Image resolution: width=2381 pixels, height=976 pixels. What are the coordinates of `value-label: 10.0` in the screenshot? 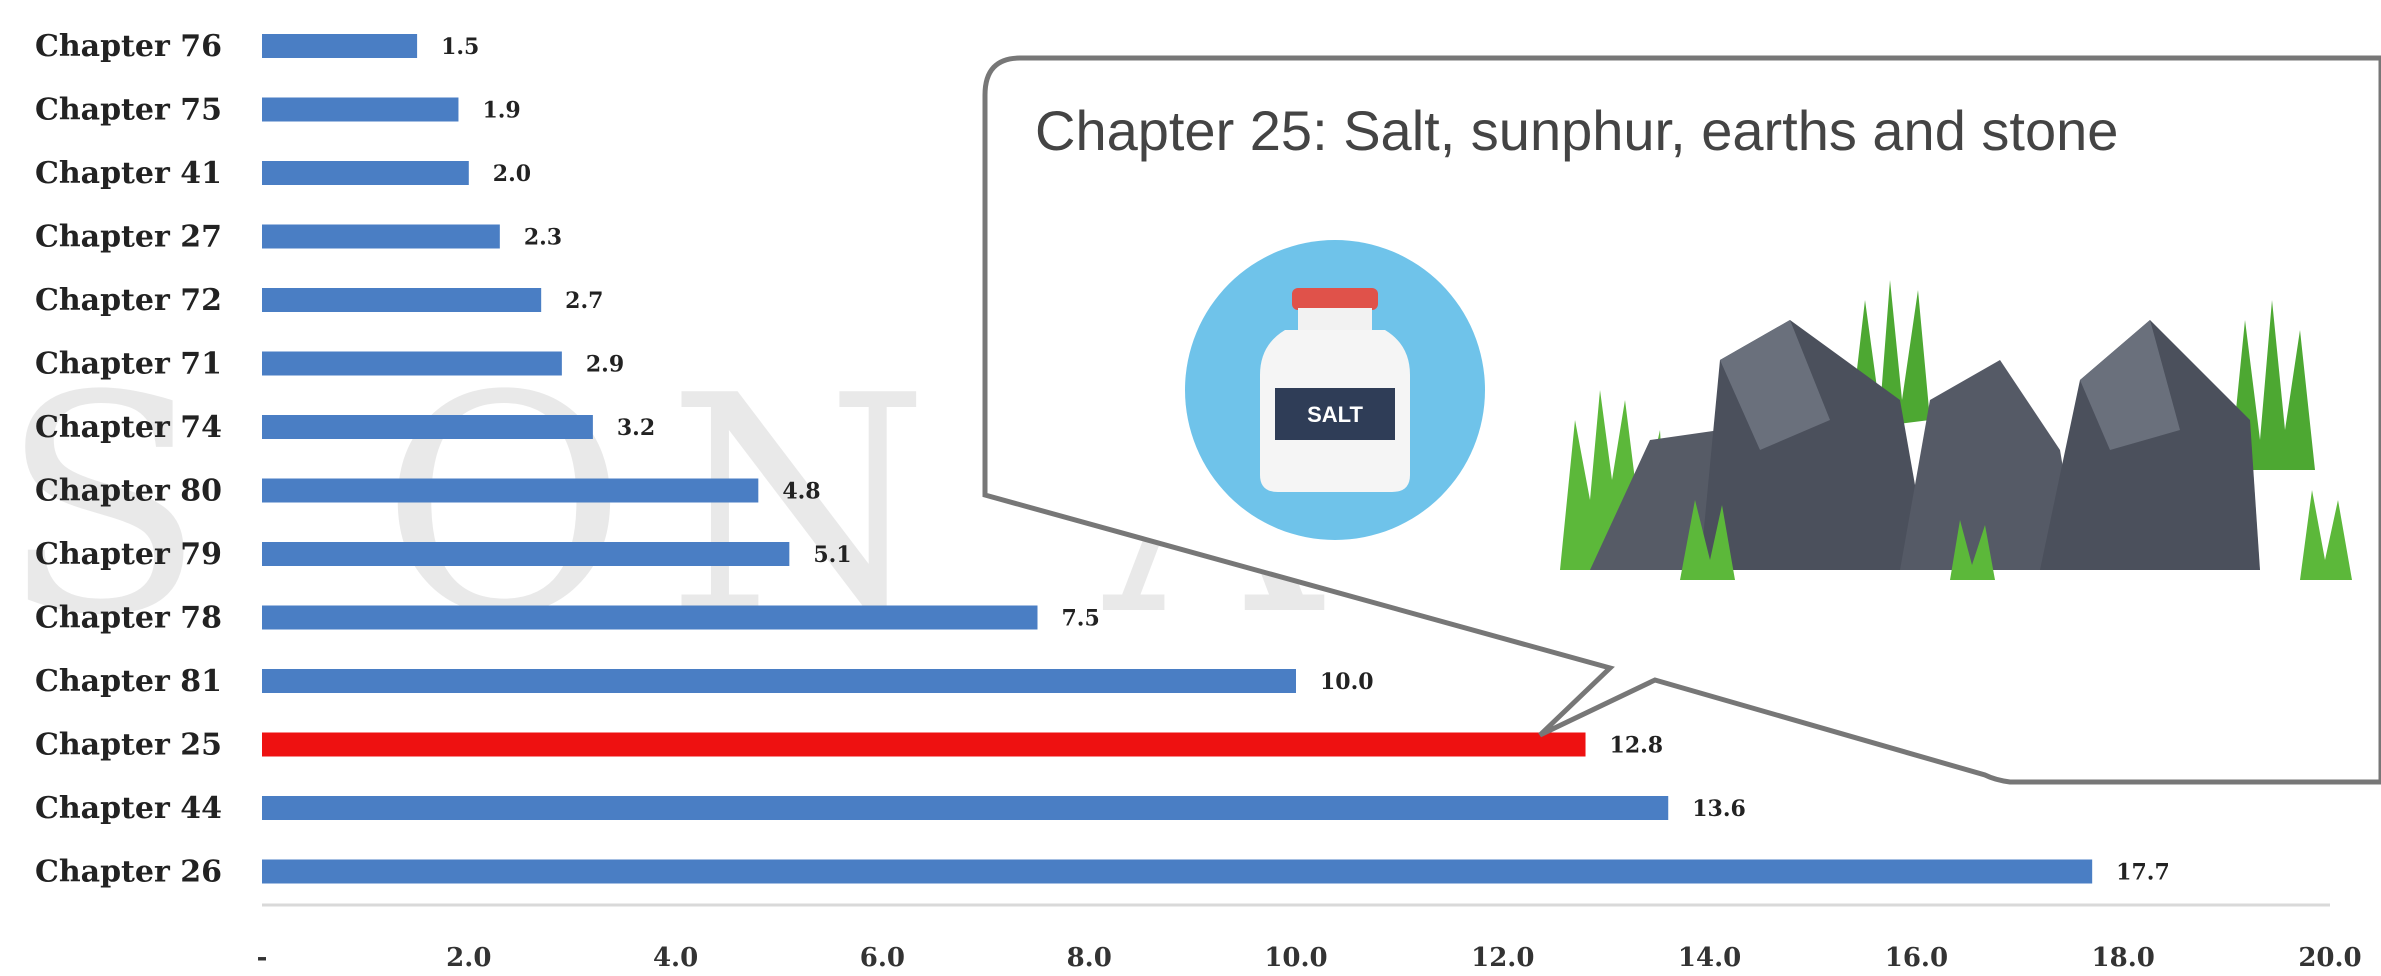 It's located at (1347, 682).